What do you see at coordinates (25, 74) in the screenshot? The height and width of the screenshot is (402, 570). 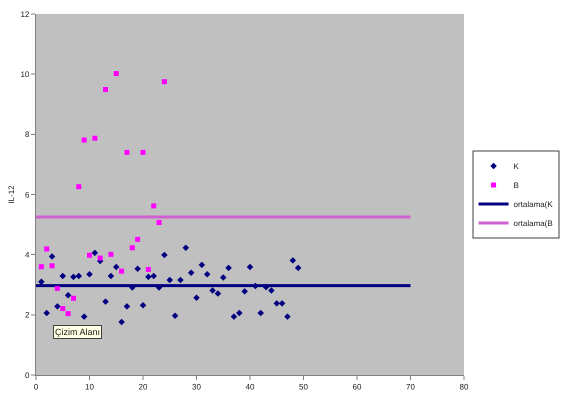 I see `y-tick-label: 10` at bounding box center [25, 74].